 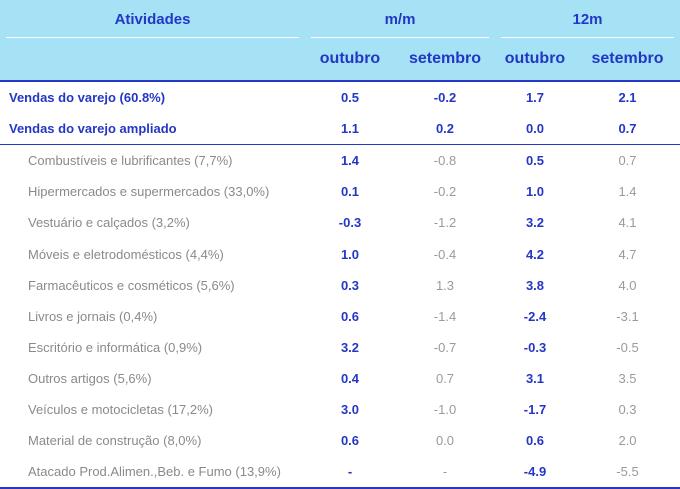 What do you see at coordinates (627, 441) in the screenshot?
I see `cell-12m-setembro: 2.0` at bounding box center [627, 441].